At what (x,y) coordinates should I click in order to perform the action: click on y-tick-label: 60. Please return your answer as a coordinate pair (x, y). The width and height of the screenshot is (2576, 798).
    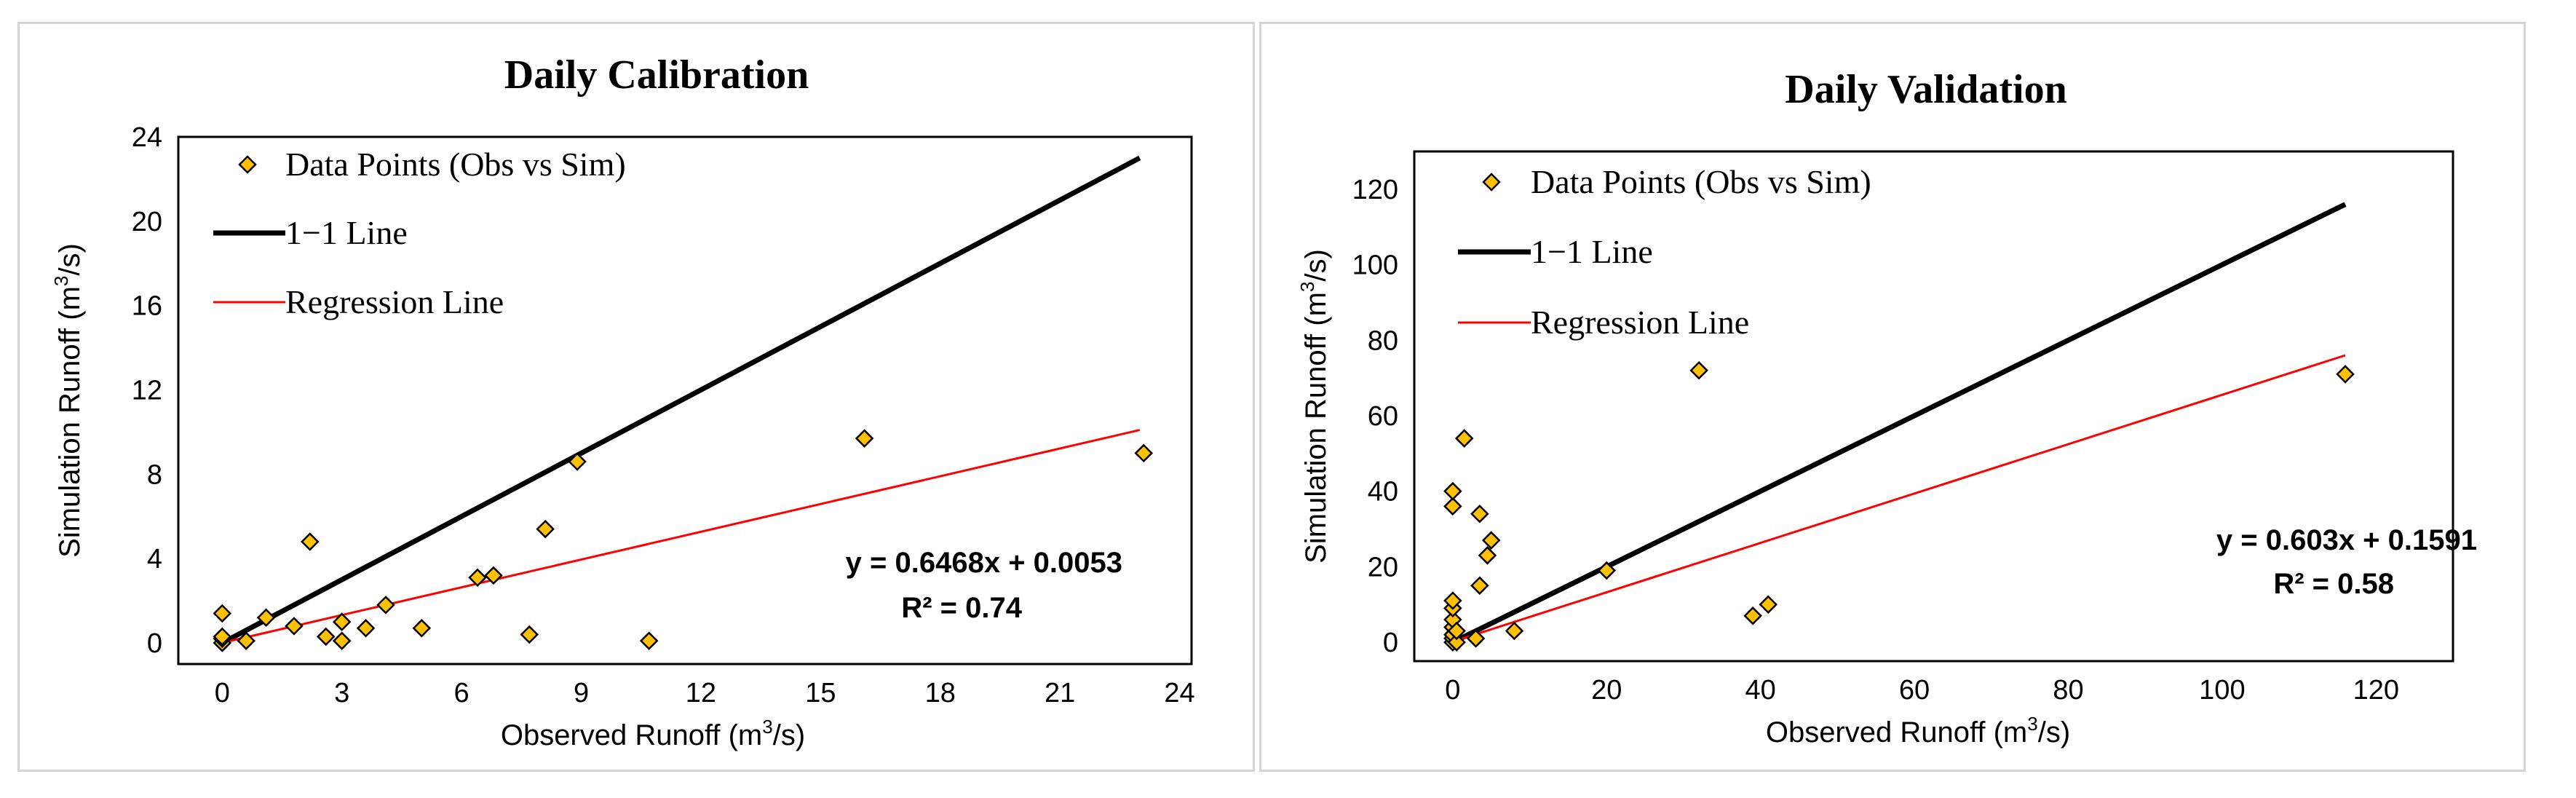
    Looking at the image, I should click on (1383, 416).